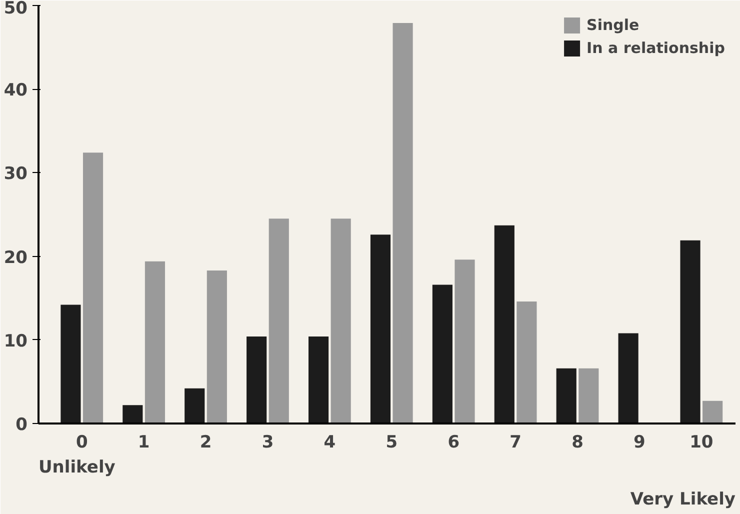 The width and height of the screenshot is (740, 514). What do you see at coordinates (268, 442) in the screenshot?
I see `x-tick-label: 3` at bounding box center [268, 442].